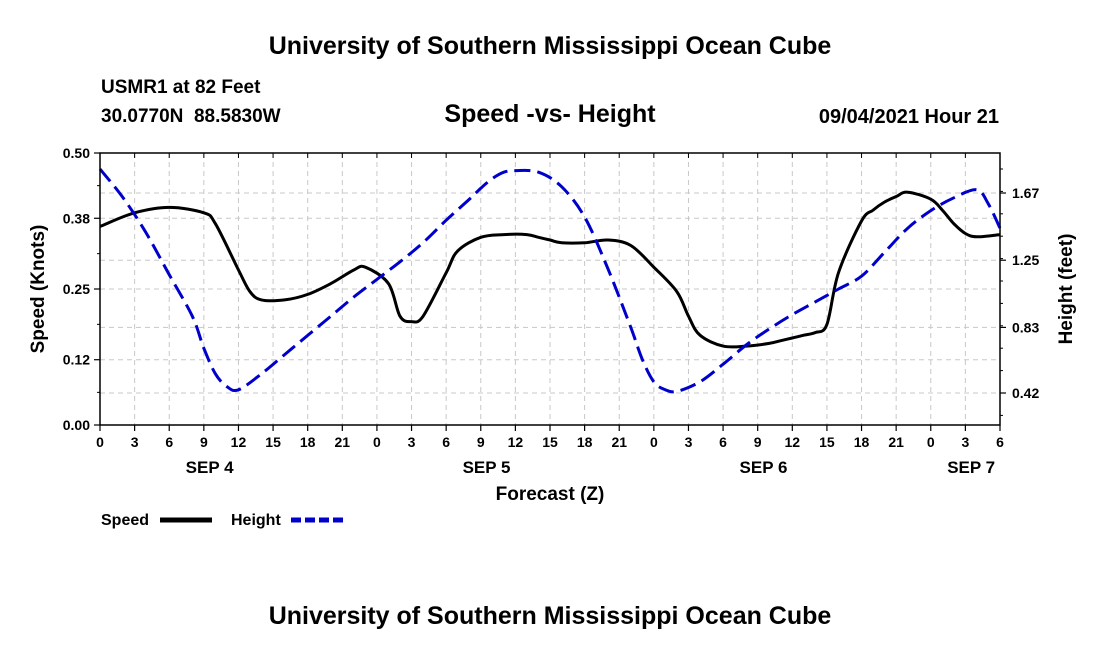 Image resolution: width=1100 pixels, height=650 pixels. What do you see at coordinates (76, 218) in the screenshot?
I see `y-tick-label: 0.38` at bounding box center [76, 218].